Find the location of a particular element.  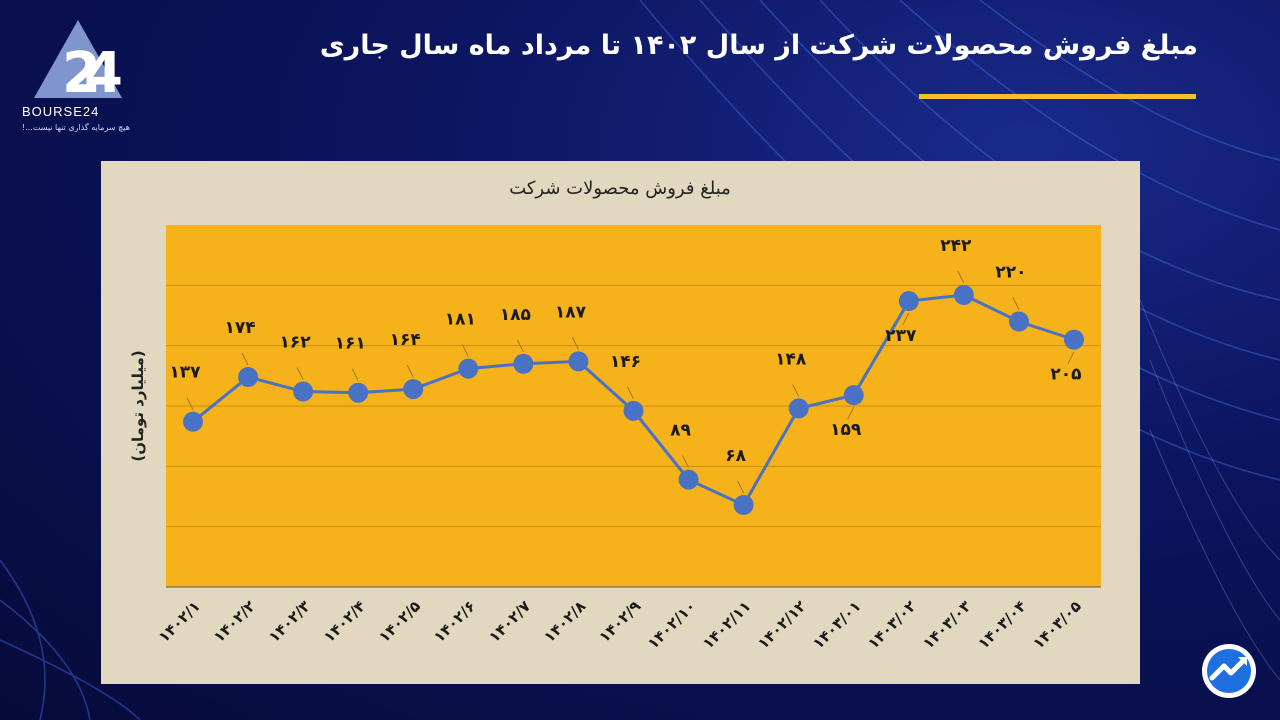

x-tick-label: ۱۴۰۲/۸ is located at coordinates (564, 621).